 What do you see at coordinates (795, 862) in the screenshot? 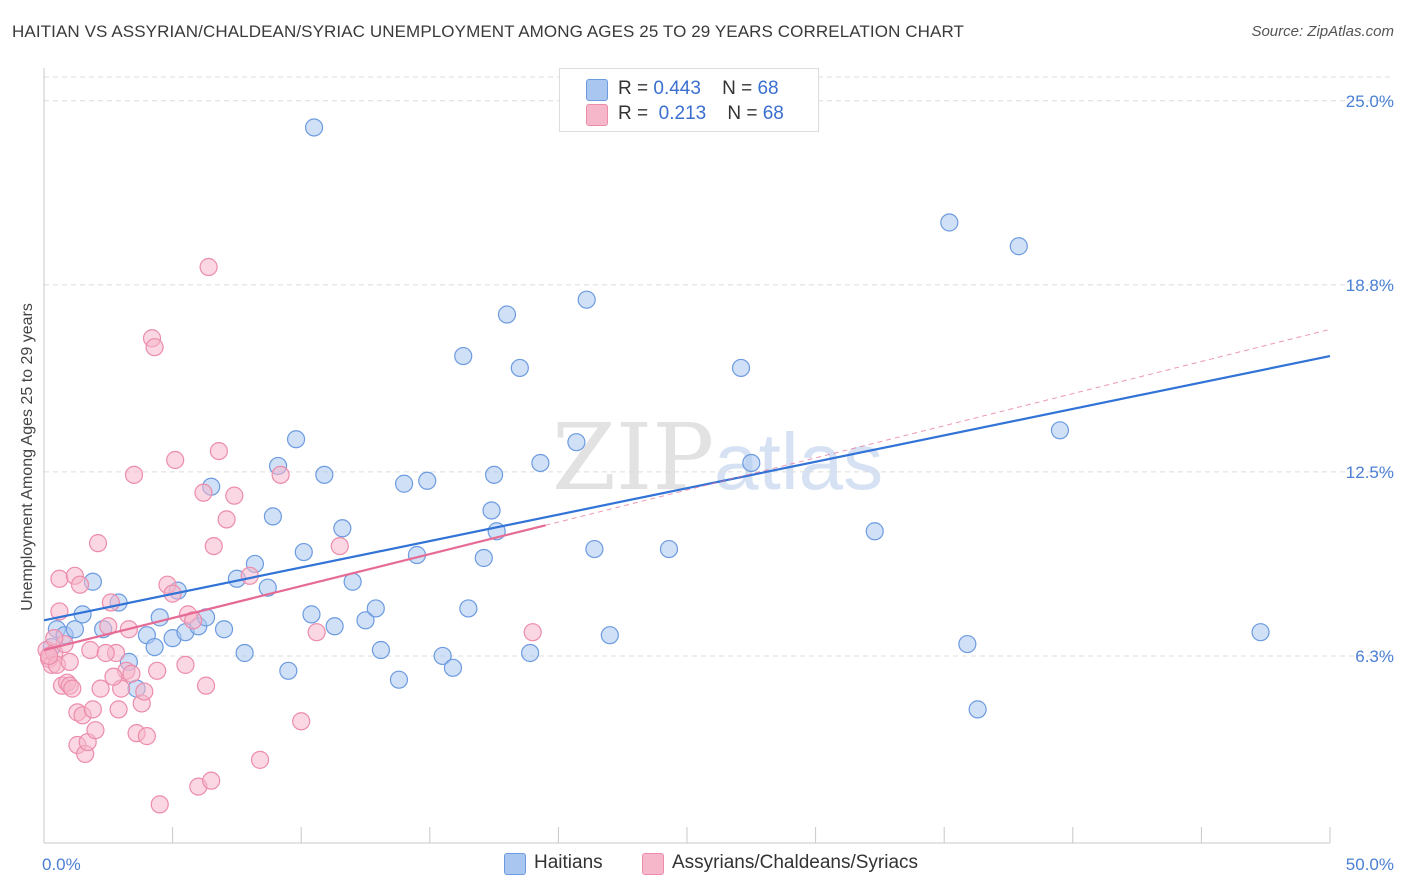
I see `bottom-legend-label-assyrians: Assyrians/Chaldeans/Syriacs` at bounding box center [795, 862].